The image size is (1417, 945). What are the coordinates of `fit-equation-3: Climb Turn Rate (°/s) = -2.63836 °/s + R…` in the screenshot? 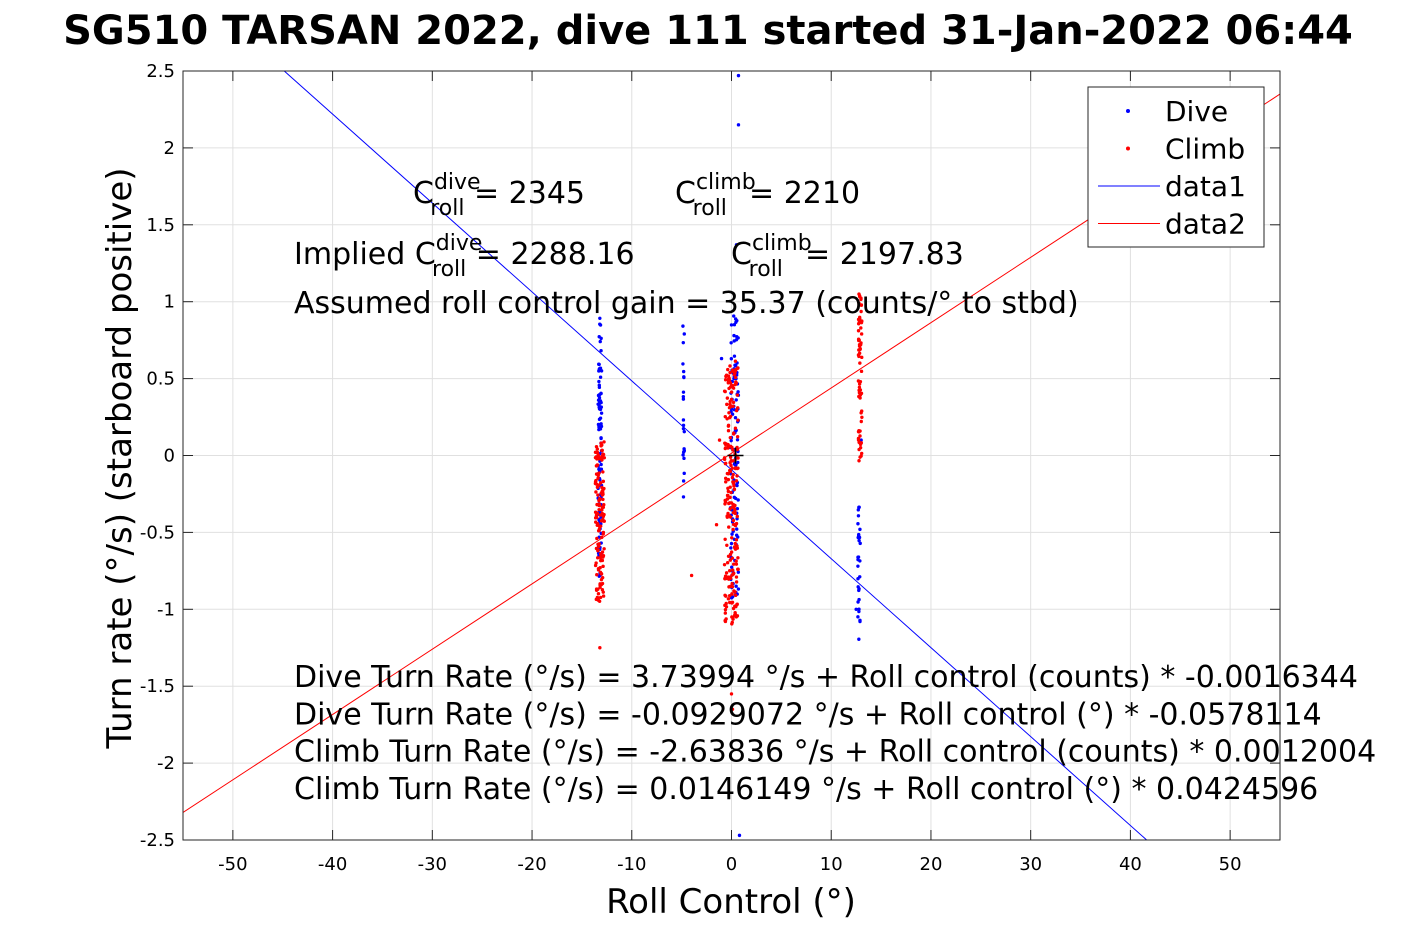 It's located at (835, 752).